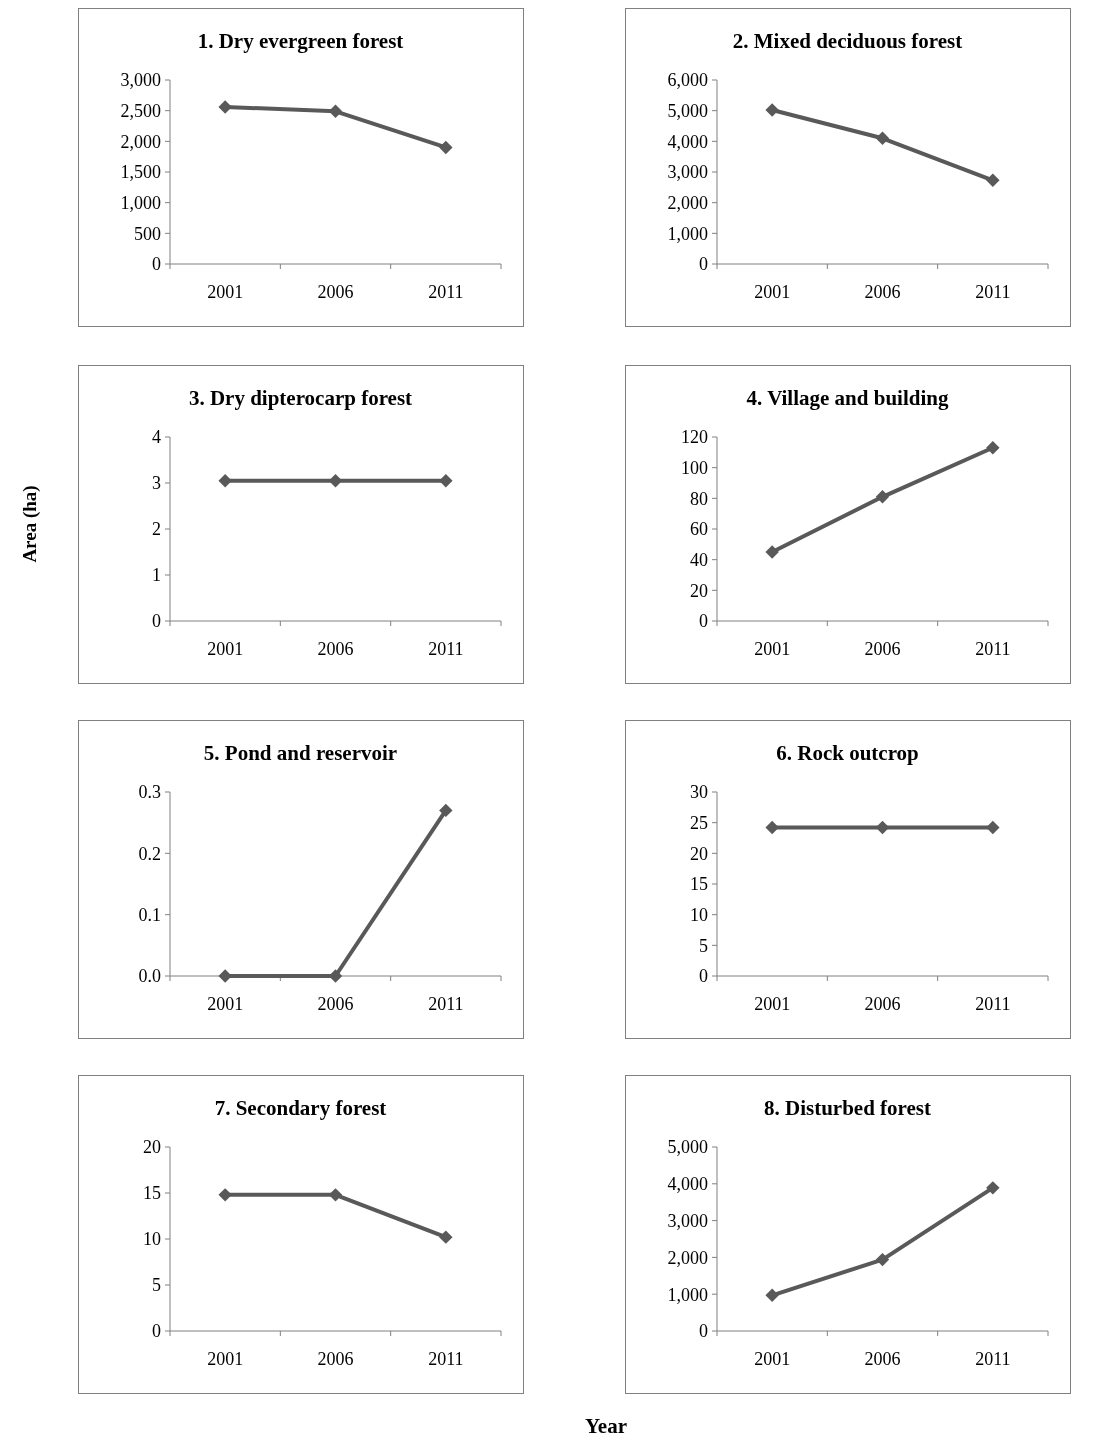 The image size is (1094, 1445). What do you see at coordinates (149, 792) in the screenshot?
I see `y-tick-label: 0.3` at bounding box center [149, 792].